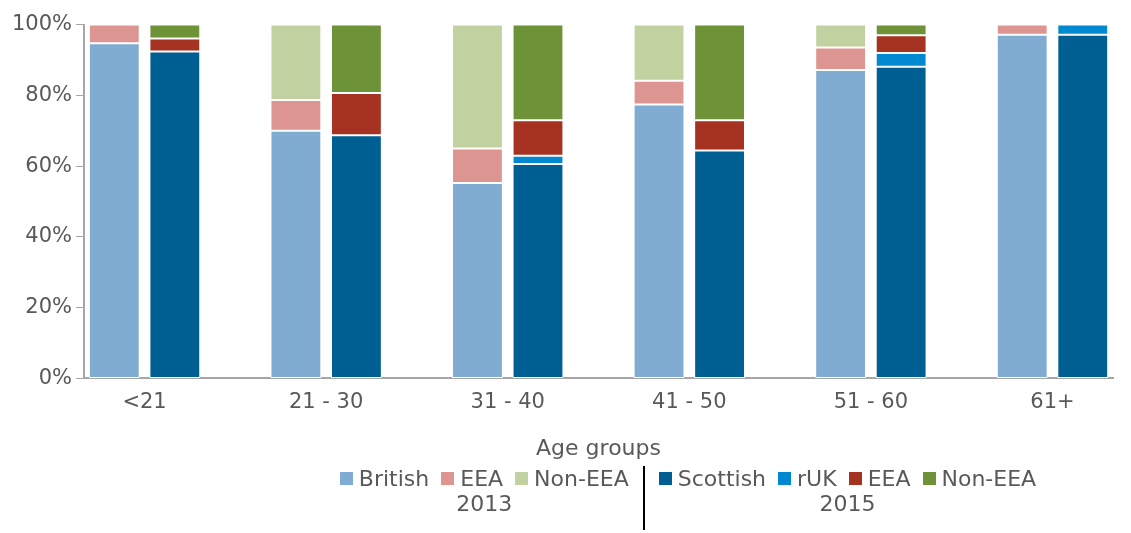 Image resolution: width=1131 pixels, height=533 pixels. What do you see at coordinates (49, 306) in the screenshot?
I see `y-tick-label: 20%` at bounding box center [49, 306].